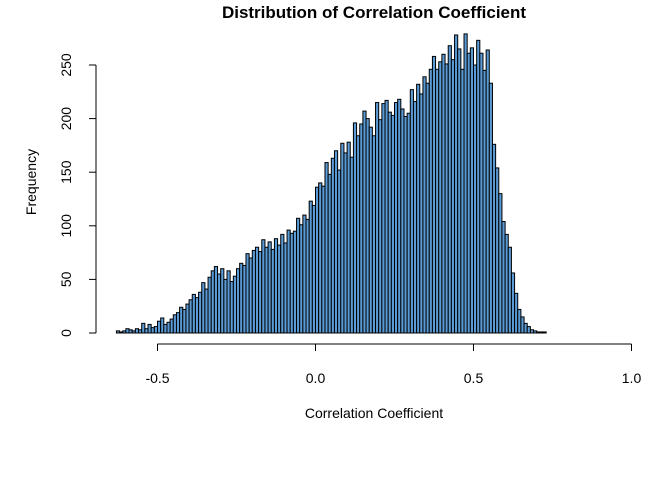 Image resolution: width=672 pixels, height=480 pixels. Describe the element at coordinates (66, 333) in the screenshot. I see `y-tick-label: 0` at that location.